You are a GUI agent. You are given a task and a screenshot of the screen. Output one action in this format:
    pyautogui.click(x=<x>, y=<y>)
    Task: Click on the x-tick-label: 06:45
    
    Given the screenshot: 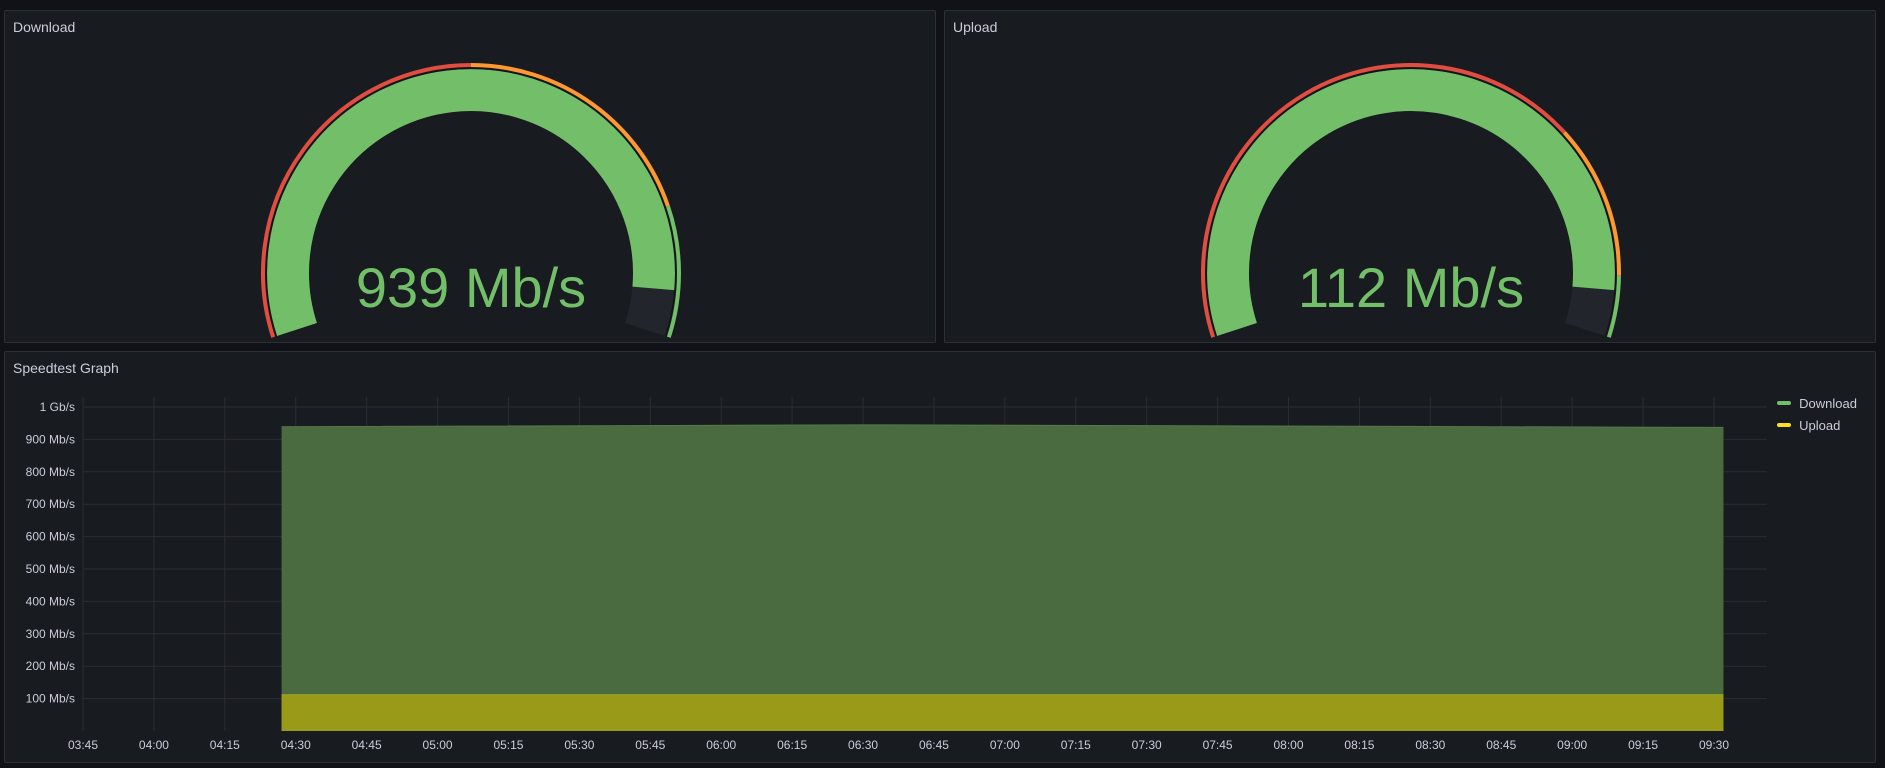 What is the action you would take?
    pyautogui.click(x=934, y=745)
    